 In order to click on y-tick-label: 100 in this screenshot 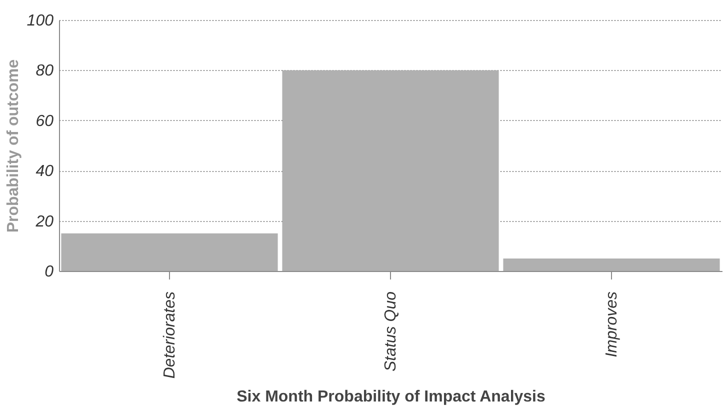, I will do `click(40, 21)`.